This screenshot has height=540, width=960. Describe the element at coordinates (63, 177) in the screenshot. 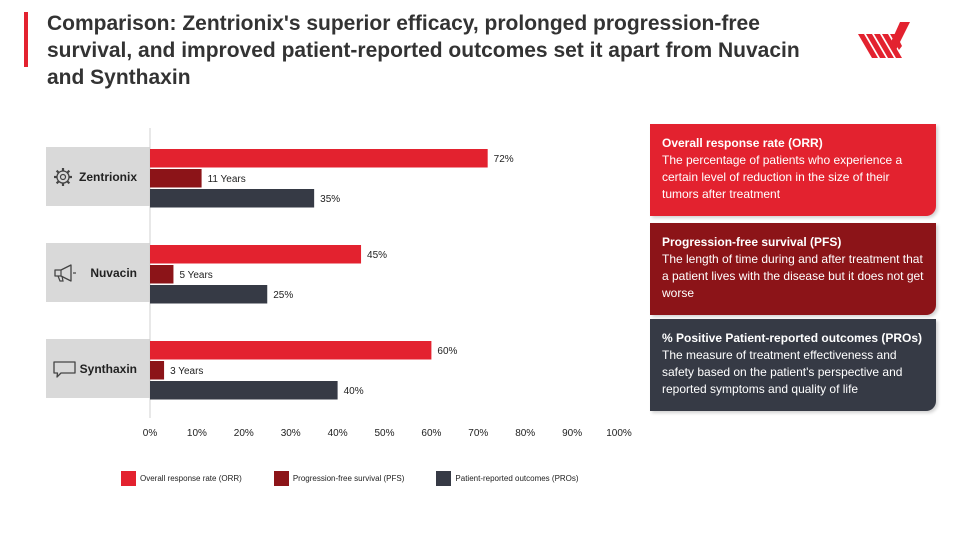

I see `gear-icon` at that location.